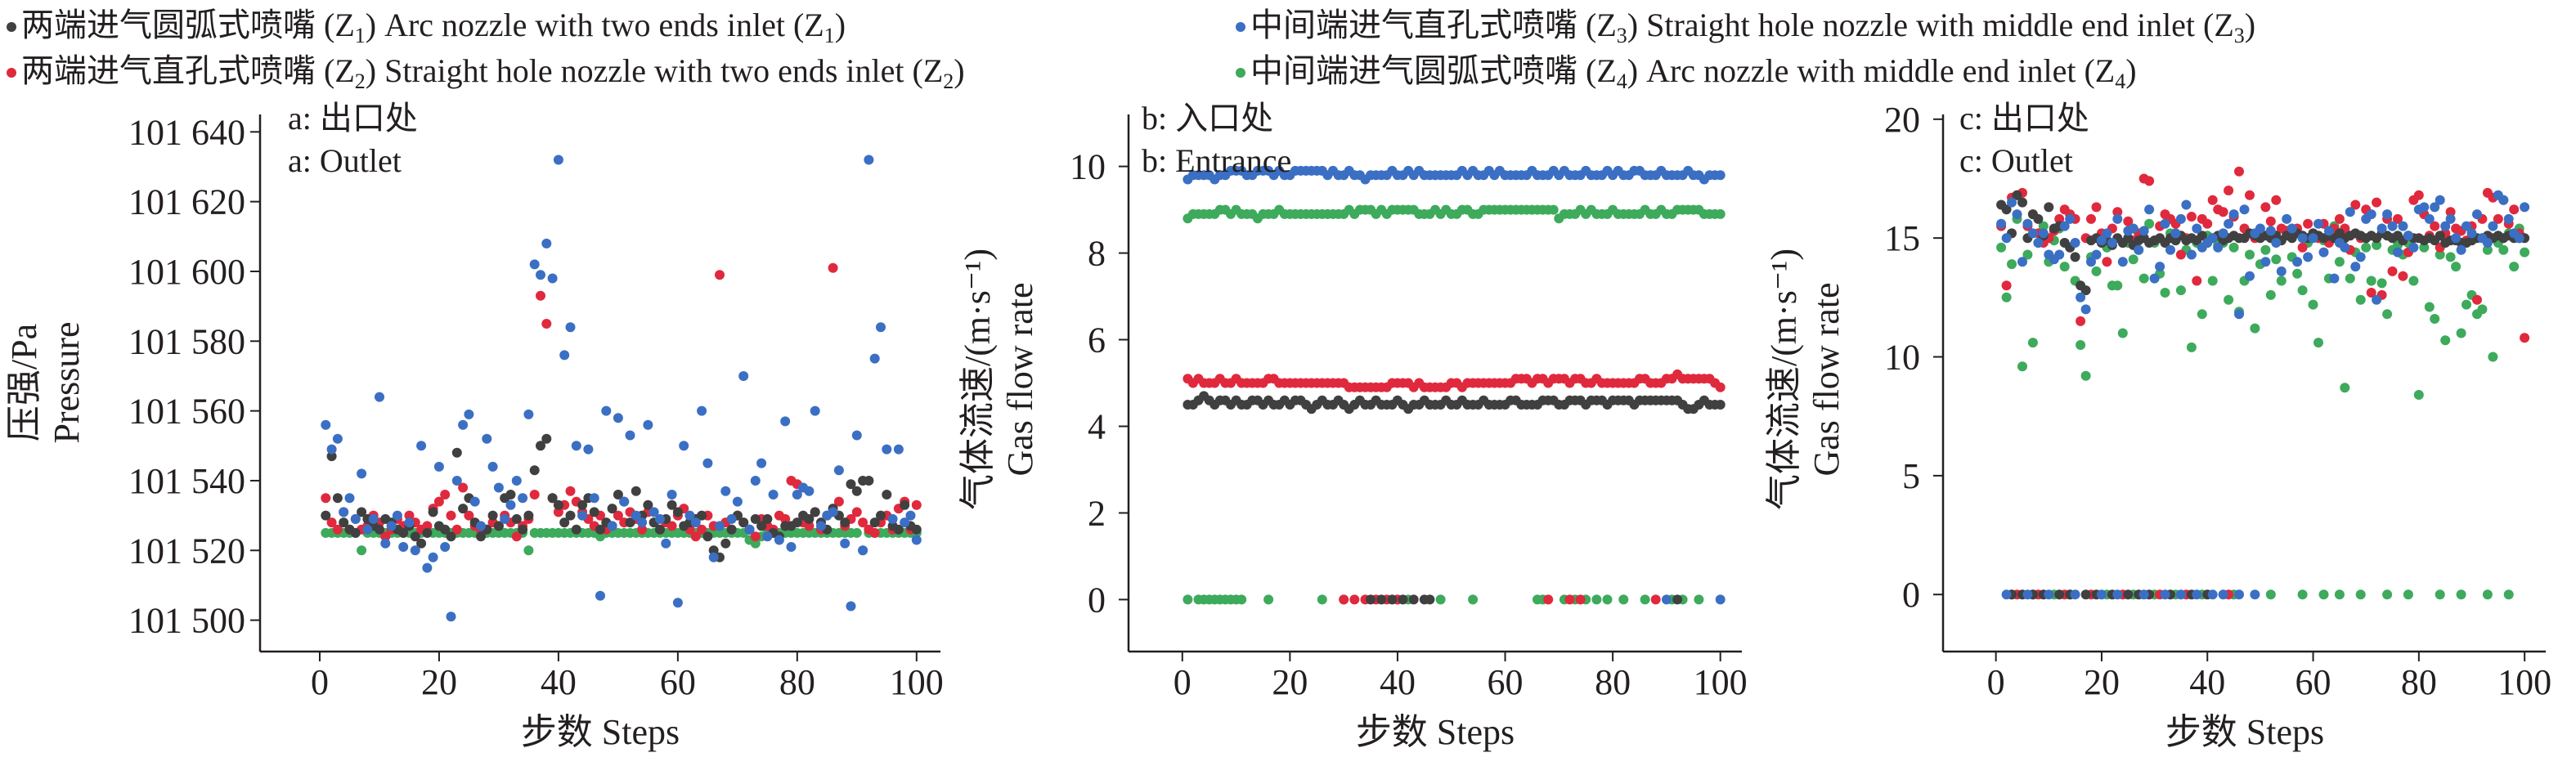  What do you see at coordinates (187, 341) in the screenshot?
I see `y-tick-label: 101 580` at bounding box center [187, 341].